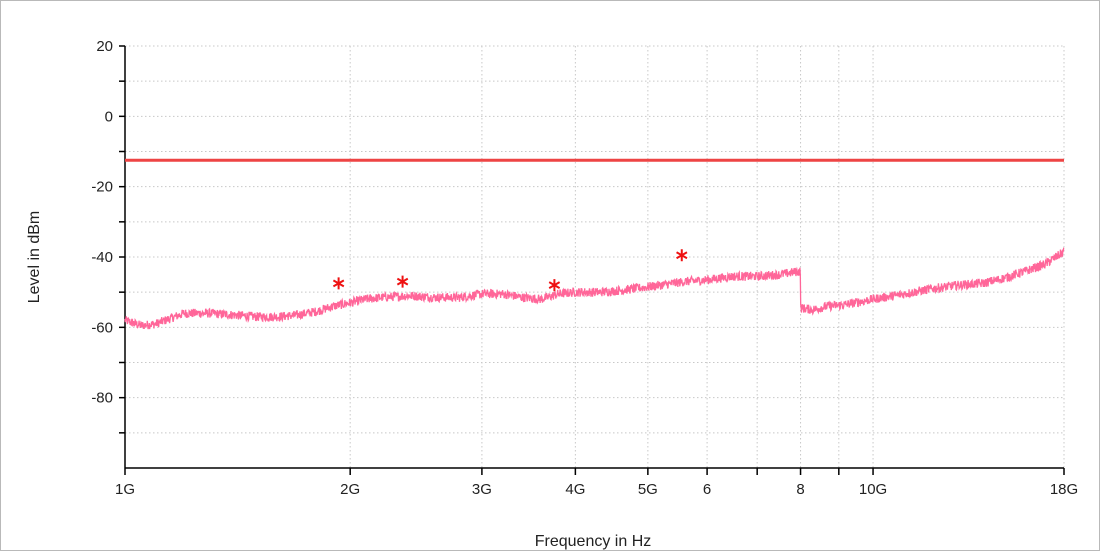  What do you see at coordinates (102, 187) in the screenshot?
I see `y-tick-label: -20` at bounding box center [102, 187].